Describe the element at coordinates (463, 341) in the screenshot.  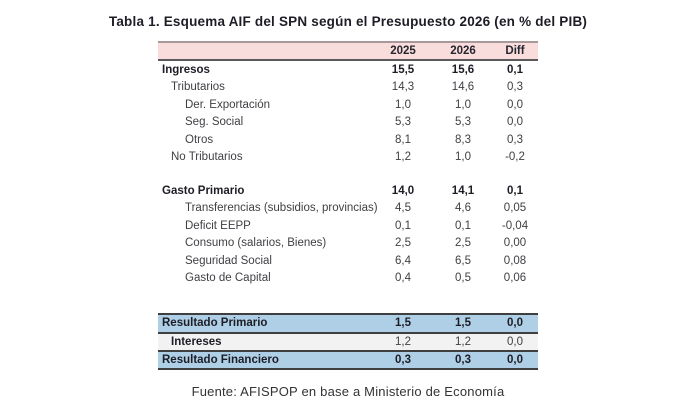
I see `cell-2026: 1,2` at that location.